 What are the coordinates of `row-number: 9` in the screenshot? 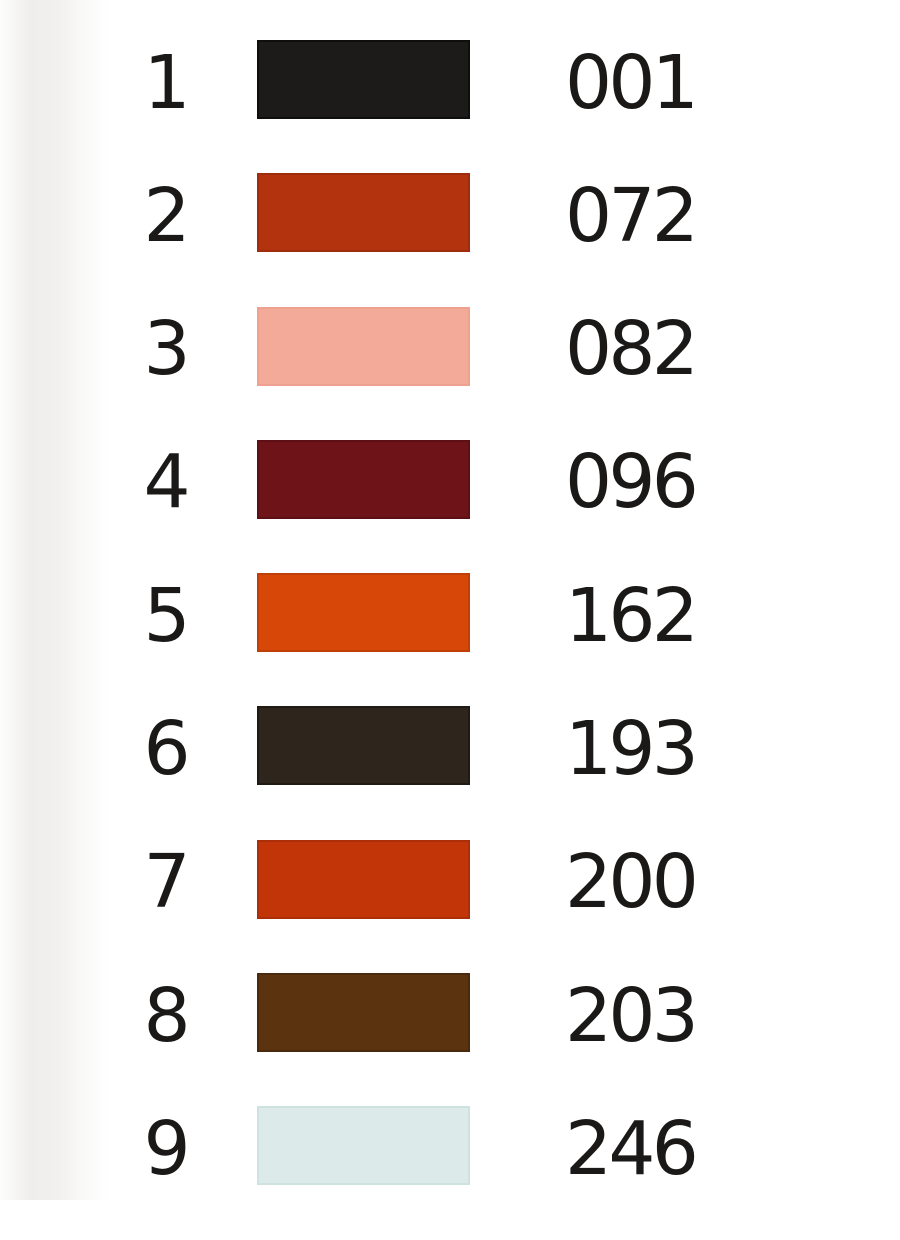 It's located at (167, 1148).